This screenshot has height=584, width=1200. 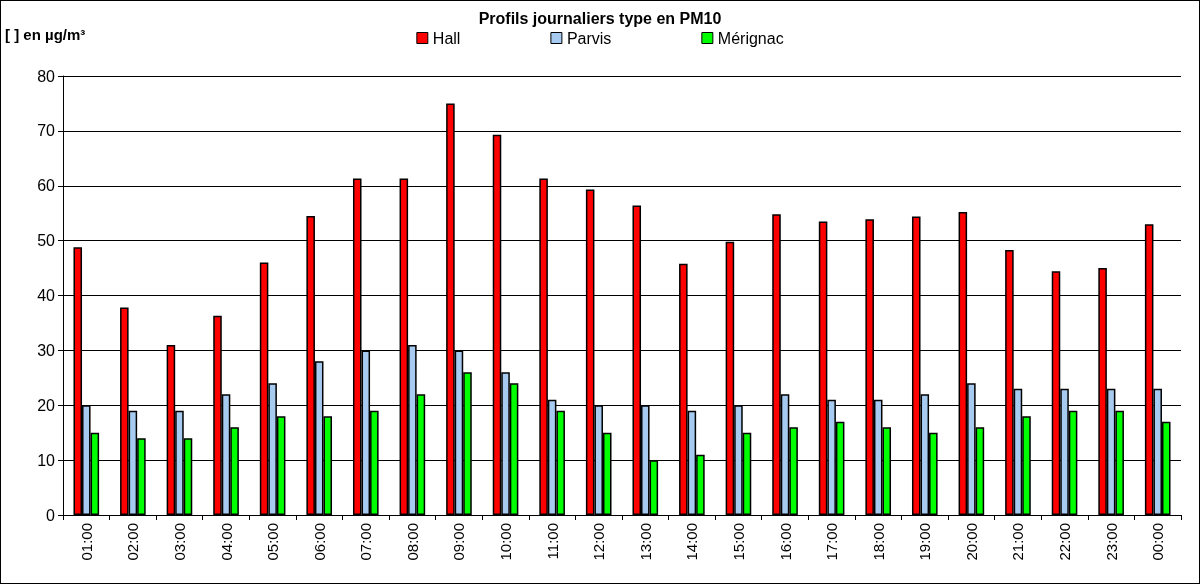 What do you see at coordinates (179, 542) in the screenshot?
I see `x-tick-label: 03:00` at bounding box center [179, 542].